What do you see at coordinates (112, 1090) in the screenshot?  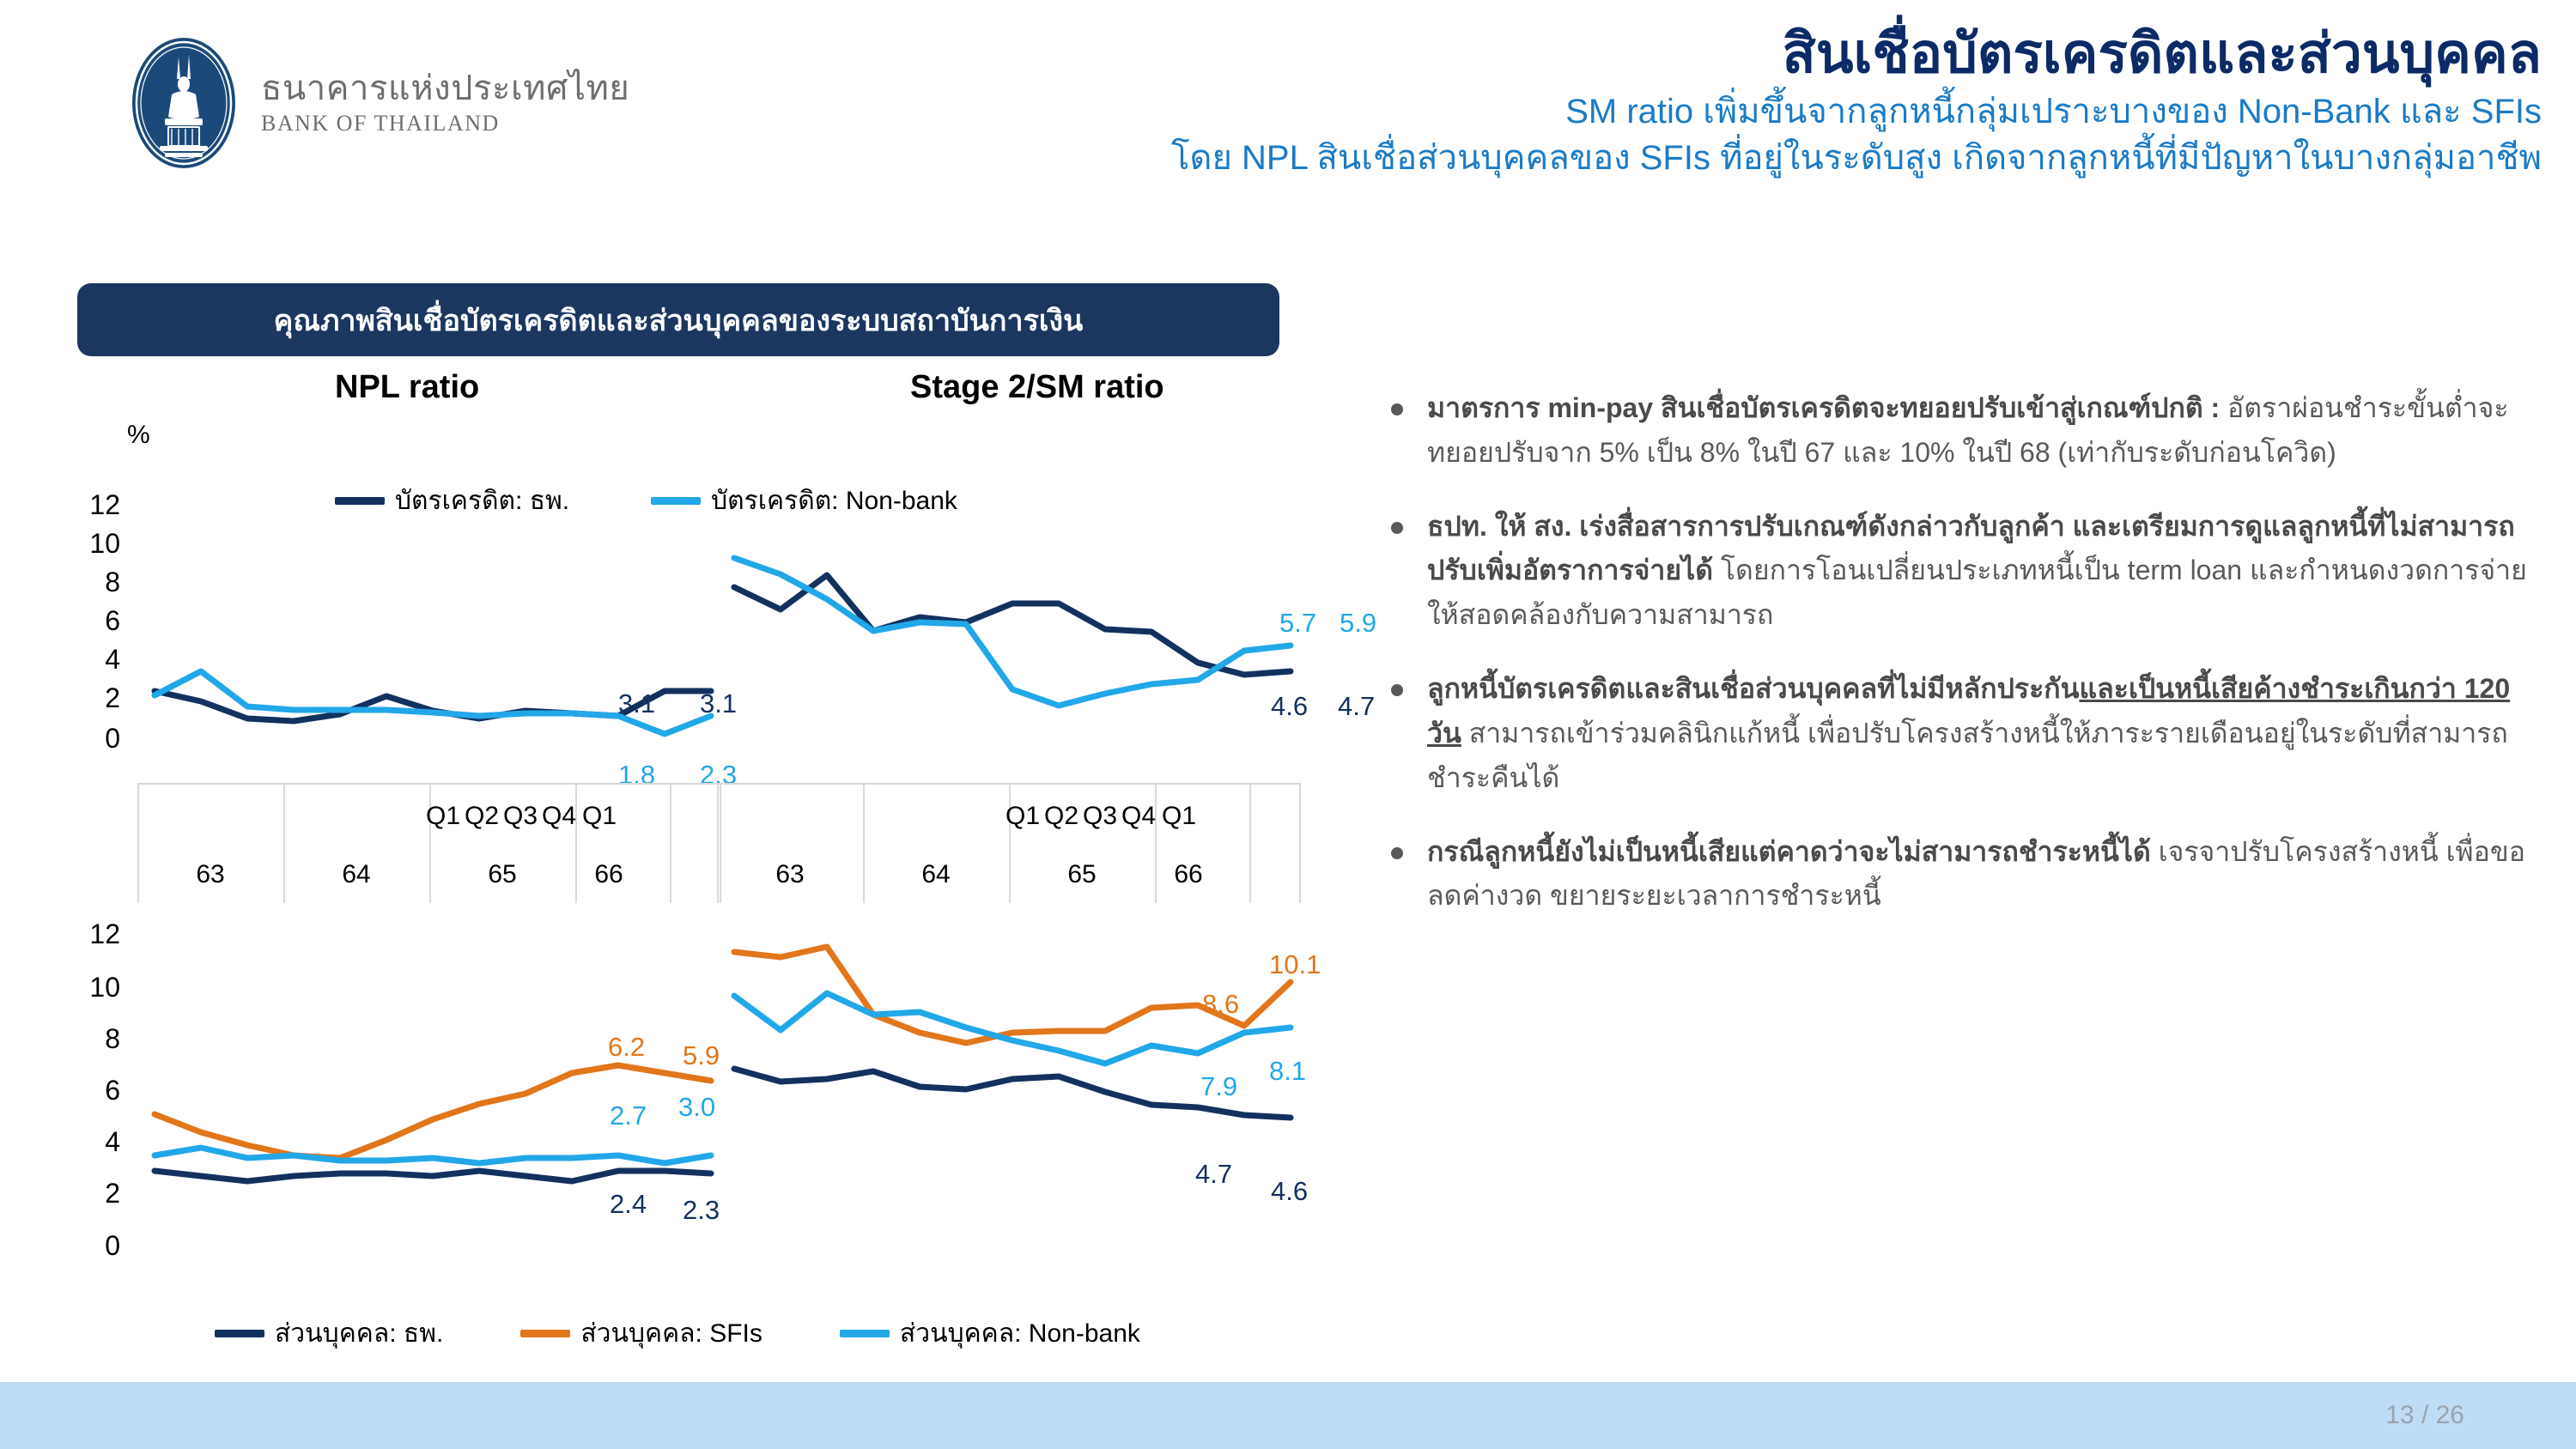 I see `ytick-b-6: 6` at bounding box center [112, 1090].